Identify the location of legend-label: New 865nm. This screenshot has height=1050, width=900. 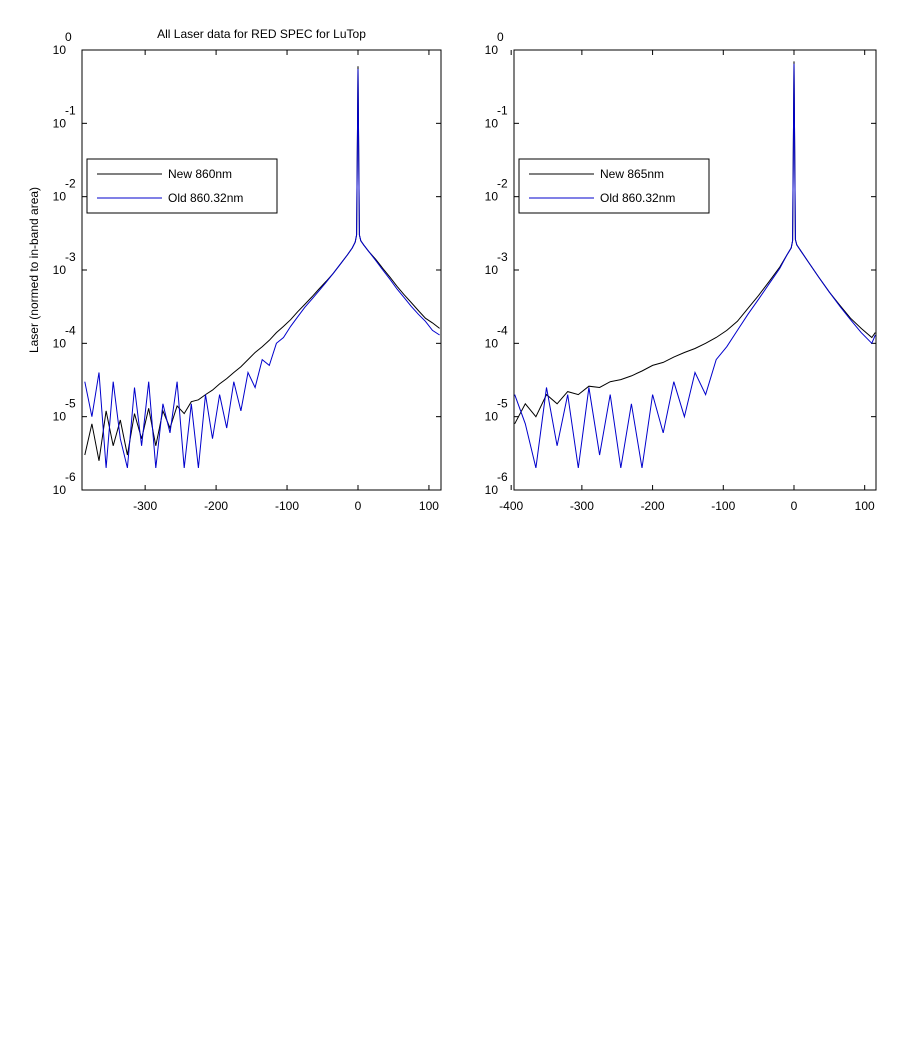
(632, 174).